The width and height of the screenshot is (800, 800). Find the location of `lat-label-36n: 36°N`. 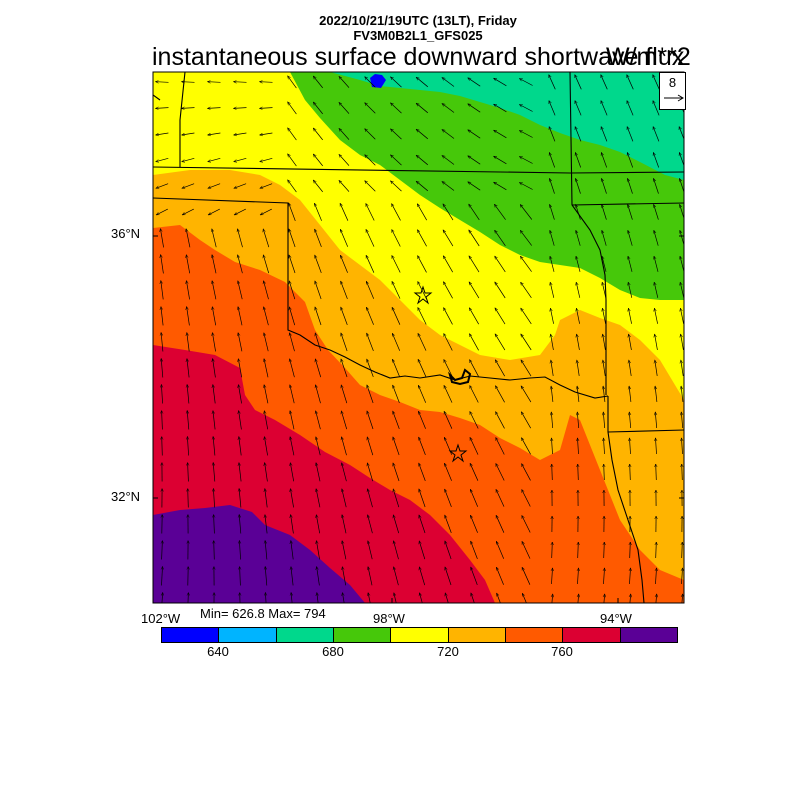

lat-label-36n: 36°N is located at coordinates (126, 233).